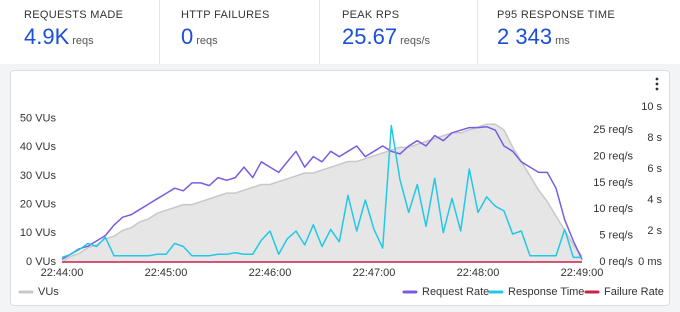 This screenshot has width=680, height=312. I want to click on stat-label: HTTP FAILURES, so click(225, 15).